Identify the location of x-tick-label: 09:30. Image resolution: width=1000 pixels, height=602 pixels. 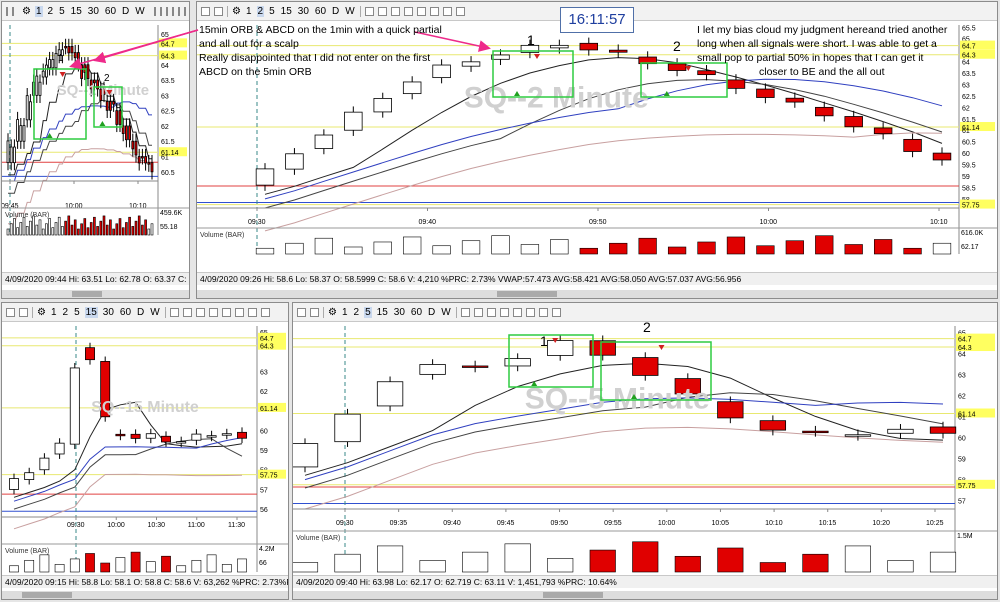
(257, 222).